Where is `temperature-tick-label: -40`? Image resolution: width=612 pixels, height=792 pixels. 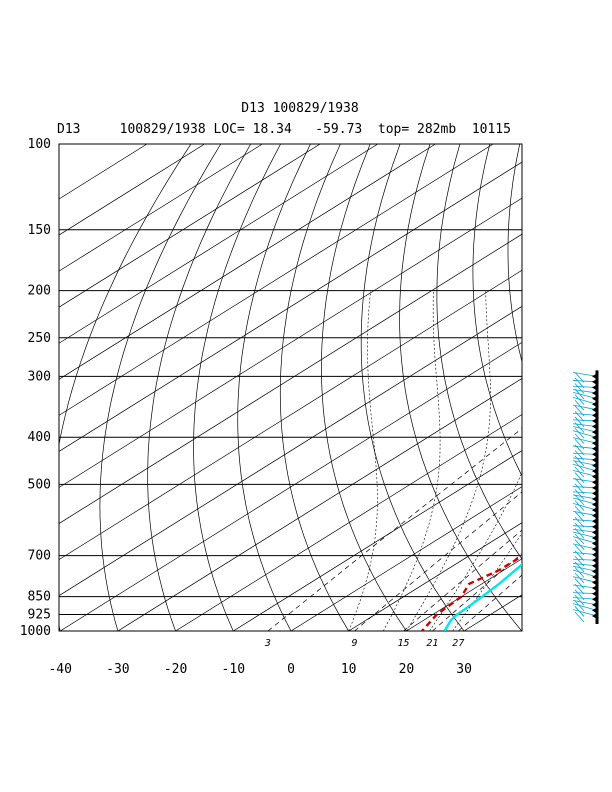 temperature-tick-label: -40 is located at coordinates (59, 669).